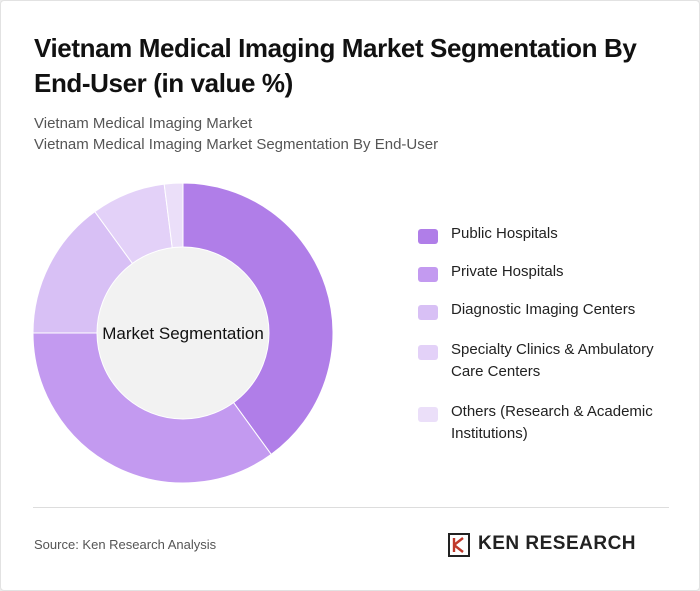  Describe the element at coordinates (459, 545) in the screenshot. I see `ken-research-logo-mark` at that location.